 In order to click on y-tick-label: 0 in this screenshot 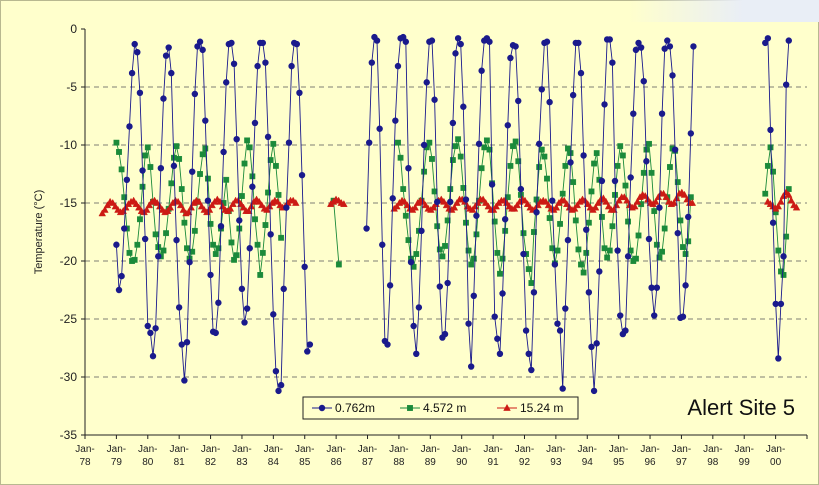, I will do `click(73, 29)`.